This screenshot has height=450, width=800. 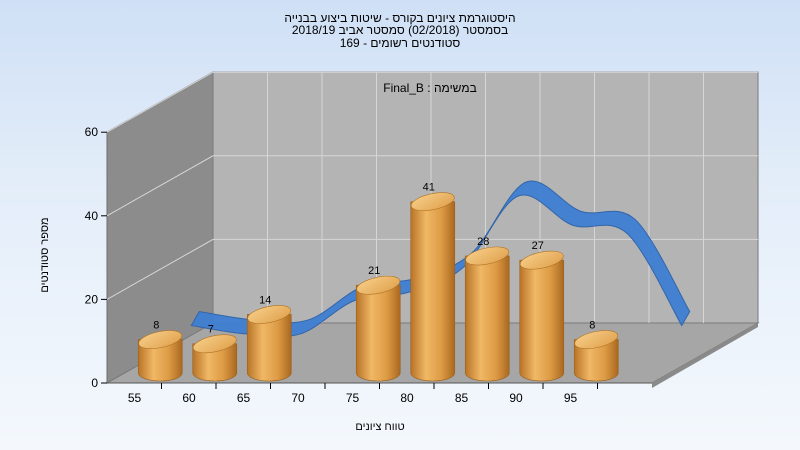 What do you see at coordinates (244, 398) in the screenshot?
I see `x-tick-label-65: 65` at bounding box center [244, 398].